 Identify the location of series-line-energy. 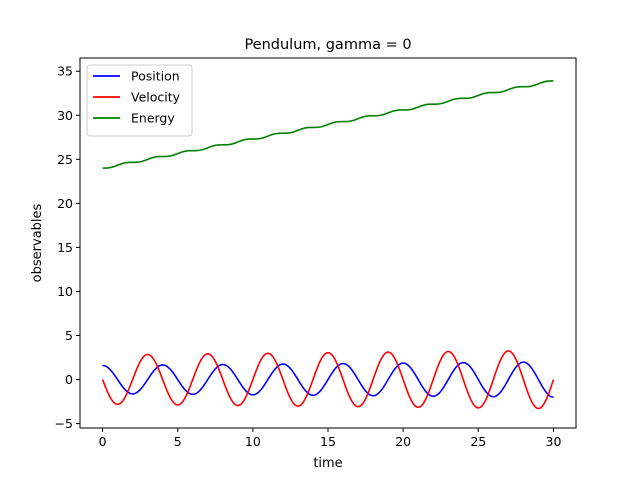
(328, 124).